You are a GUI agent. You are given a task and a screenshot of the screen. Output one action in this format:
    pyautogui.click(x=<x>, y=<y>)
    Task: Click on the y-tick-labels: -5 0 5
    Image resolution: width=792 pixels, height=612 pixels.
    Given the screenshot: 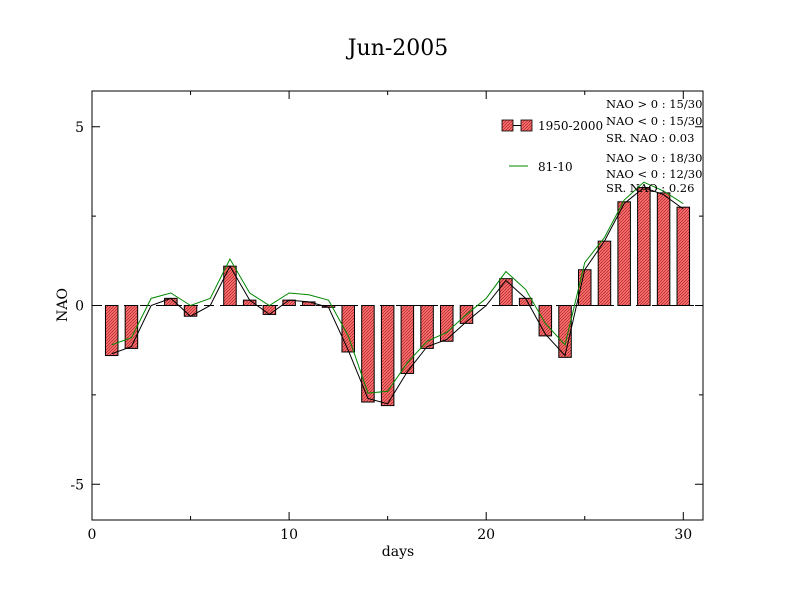 What is the action you would take?
    pyautogui.click(x=77, y=307)
    